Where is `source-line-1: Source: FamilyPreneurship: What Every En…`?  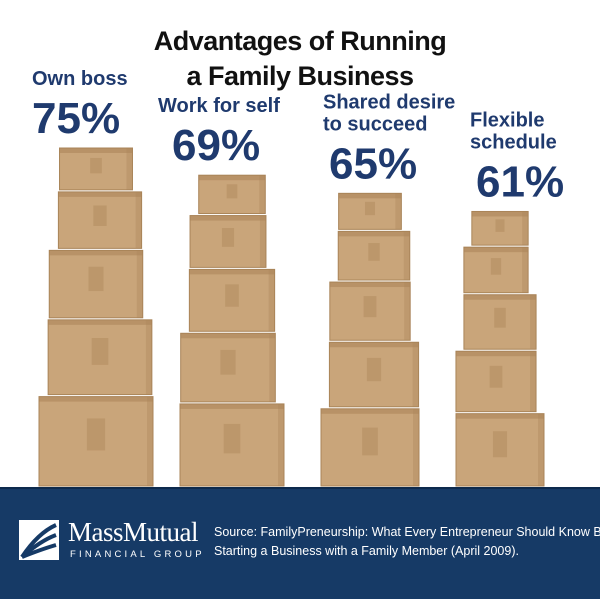
source-line-1: Source: FamilyPreneurship: What Every En… is located at coordinates (407, 532).